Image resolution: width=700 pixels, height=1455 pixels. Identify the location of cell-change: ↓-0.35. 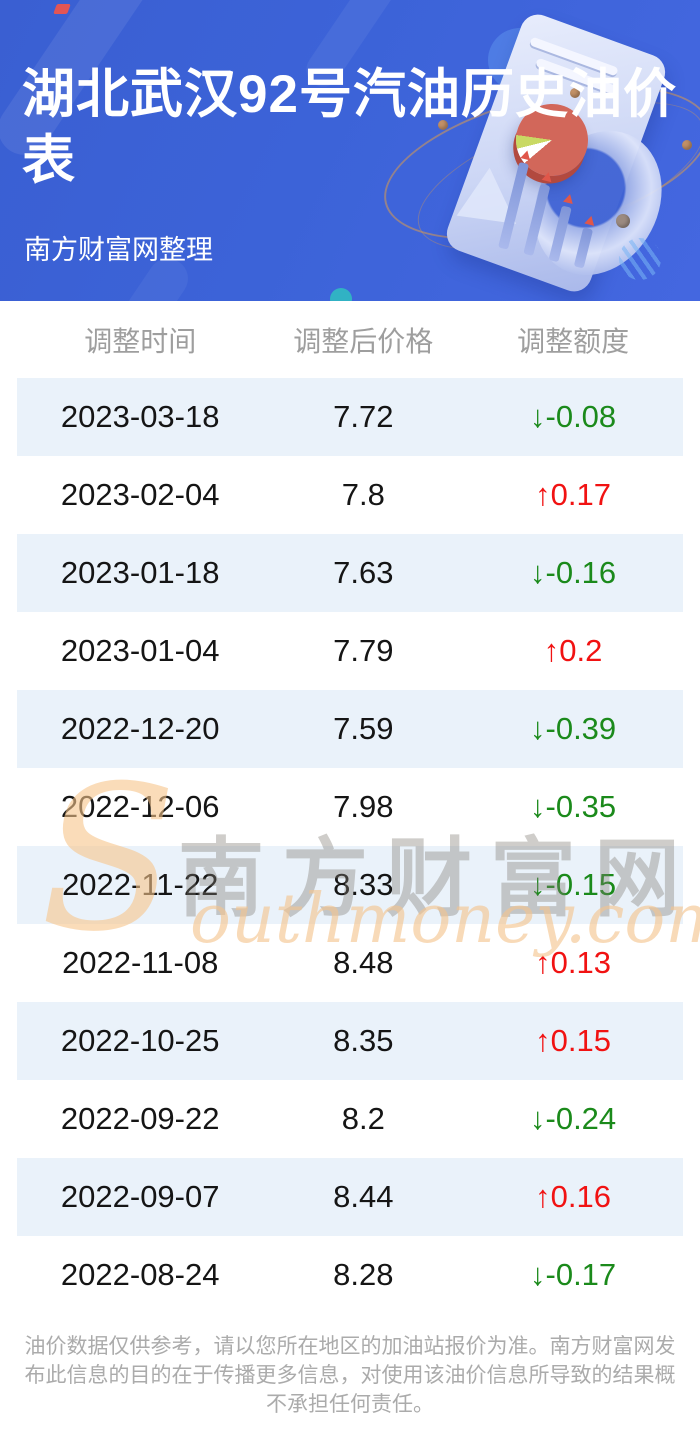
(573, 806).